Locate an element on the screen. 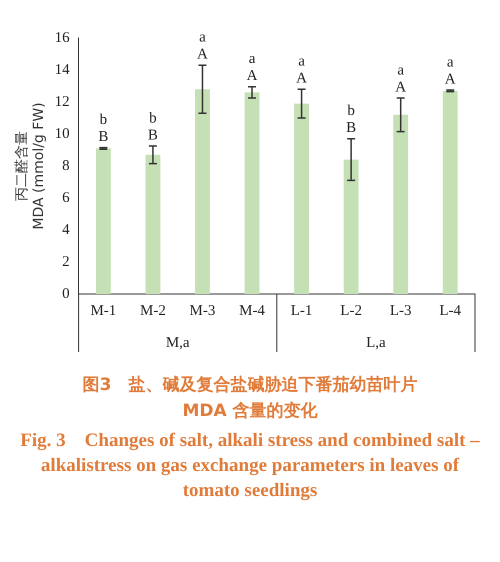  y-tick-label: 16 is located at coordinates (62, 38).